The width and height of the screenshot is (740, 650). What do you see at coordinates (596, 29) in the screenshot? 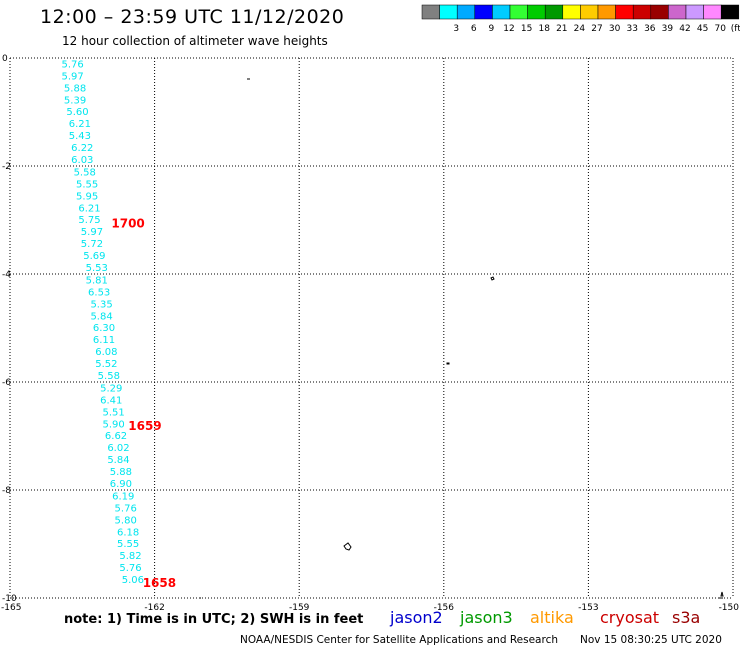
I see `legend-label: 27` at bounding box center [596, 29].